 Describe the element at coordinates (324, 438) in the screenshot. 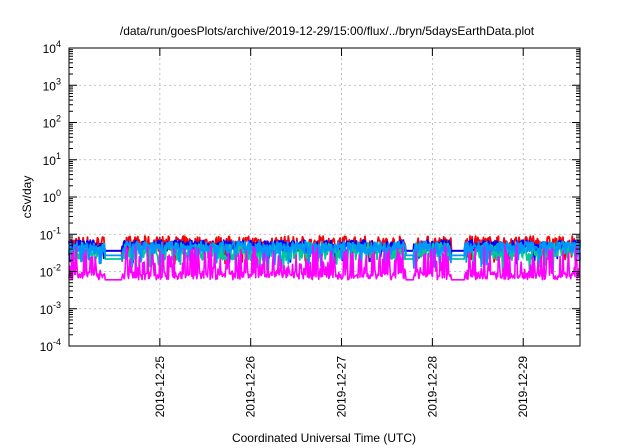

I see `x-axis-label: Coordinated Universal Time (UTC)` at that location.